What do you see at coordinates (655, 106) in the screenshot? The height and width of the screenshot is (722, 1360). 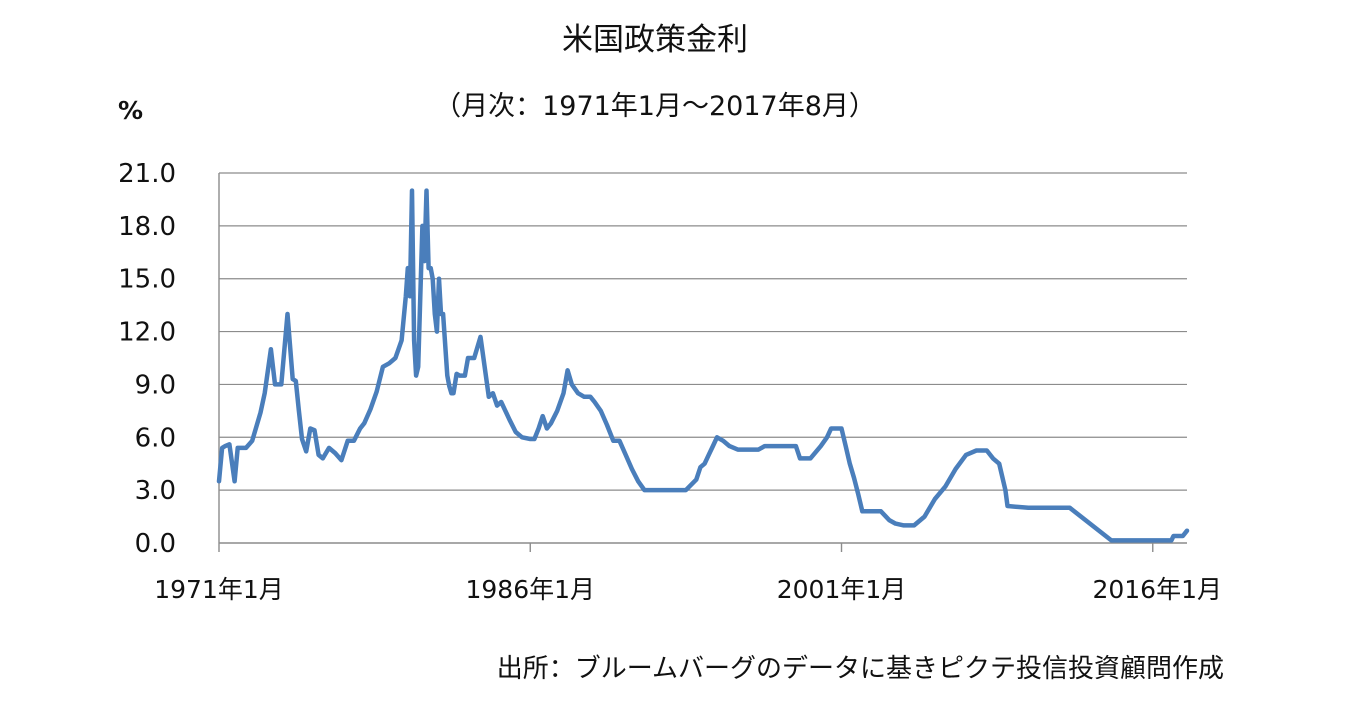 I see `chart-subtitle: （月次：1971年1月～2017年8月）` at bounding box center [655, 106].